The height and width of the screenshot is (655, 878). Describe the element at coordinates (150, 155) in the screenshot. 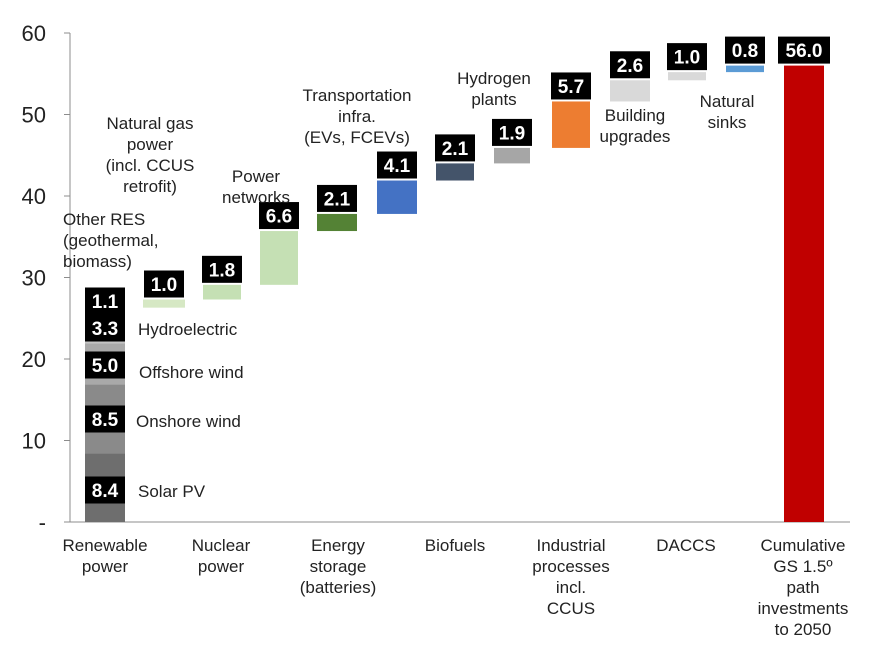

I see `segment-name-natural-gas-power: Natural gas power (incl. CCUS retrofit)` at that location.